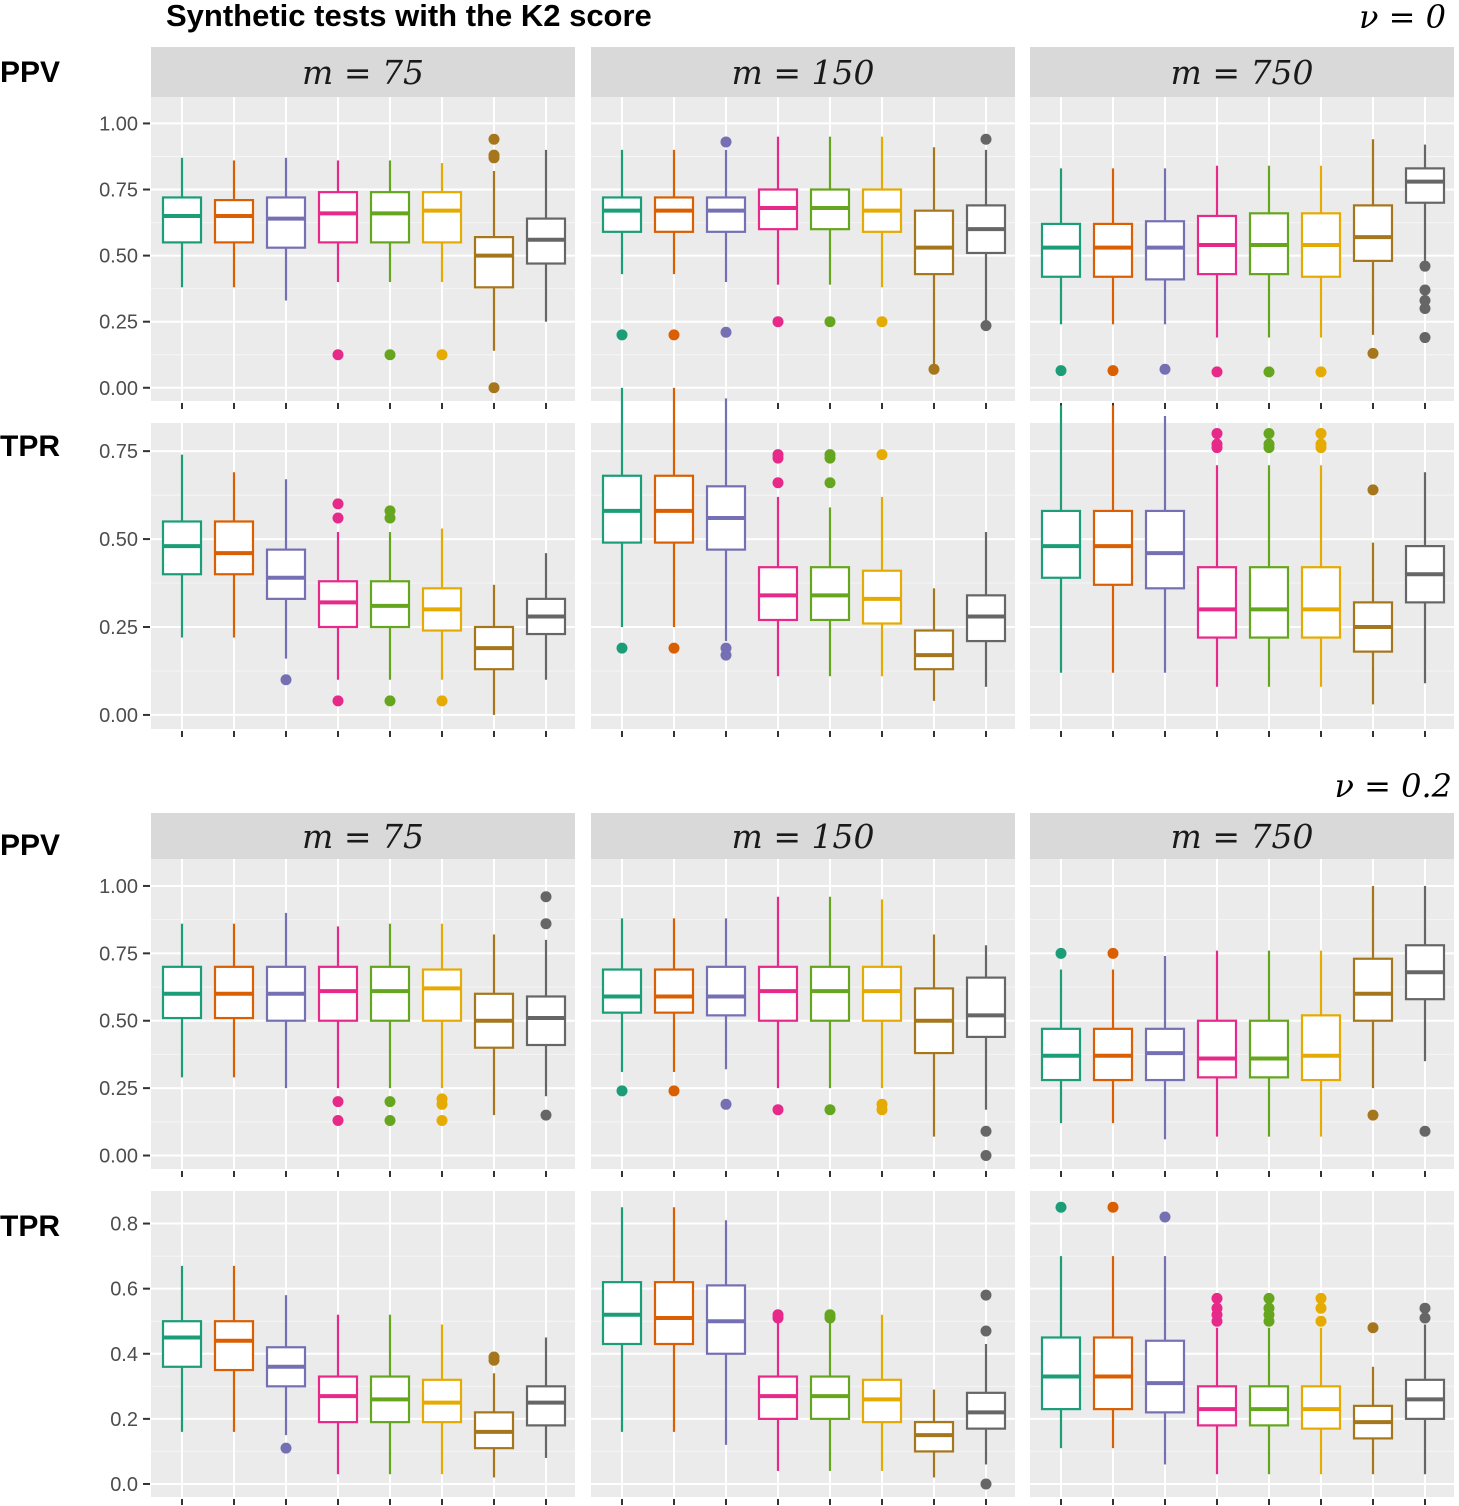  I want to click on row-label-ppv: PPV, so click(30, 72).